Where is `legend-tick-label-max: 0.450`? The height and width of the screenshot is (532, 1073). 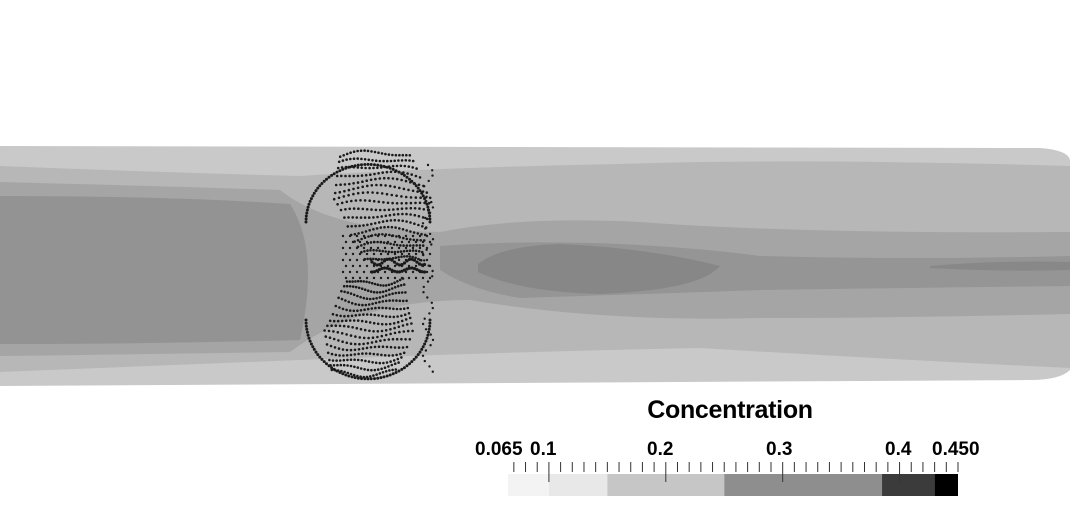 legend-tick-label-max: 0.450 is located at coordinates (956, 449).